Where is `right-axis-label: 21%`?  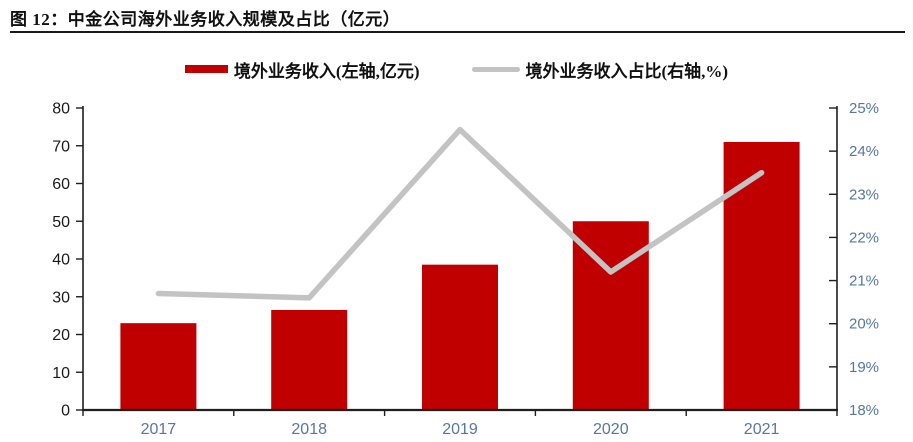 right-axis-label: 21% is located at coordinates (864, 281).